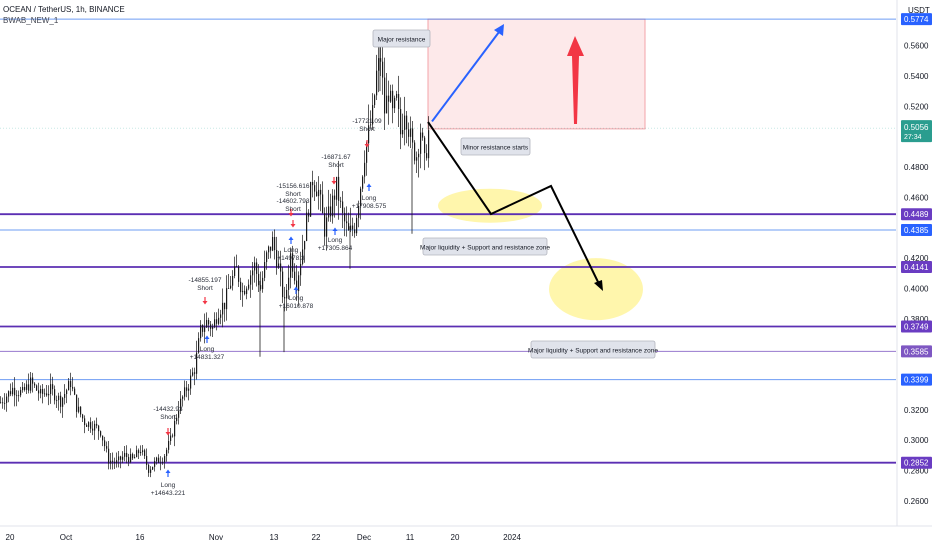 This screenshot has height=550, width=932. Describe the element at coordinates (336, 165) in the screenshot. I see `trade-label-8: Short` at that location.